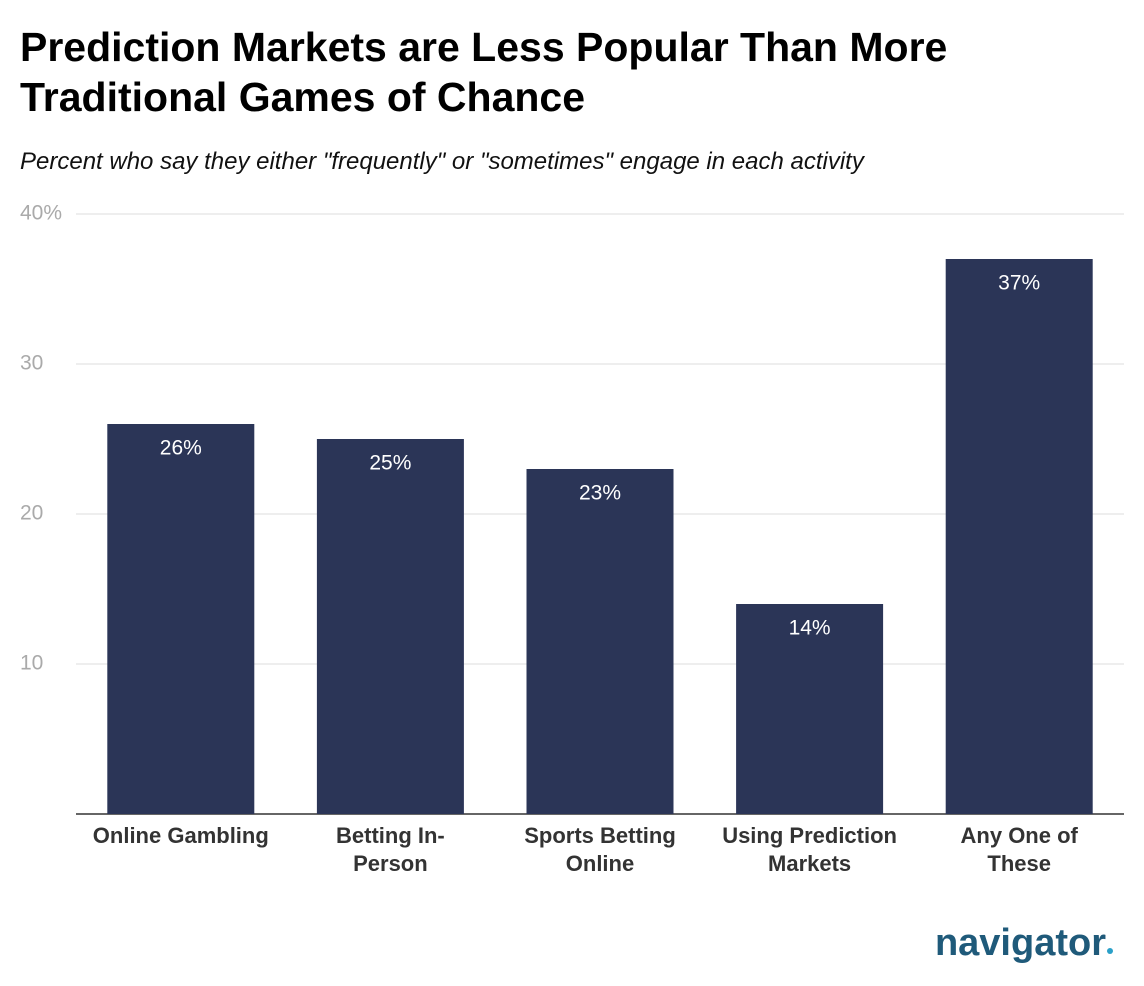 The image size is (1144, 986). I want to click on logo: navigator, so click(1024, 943).